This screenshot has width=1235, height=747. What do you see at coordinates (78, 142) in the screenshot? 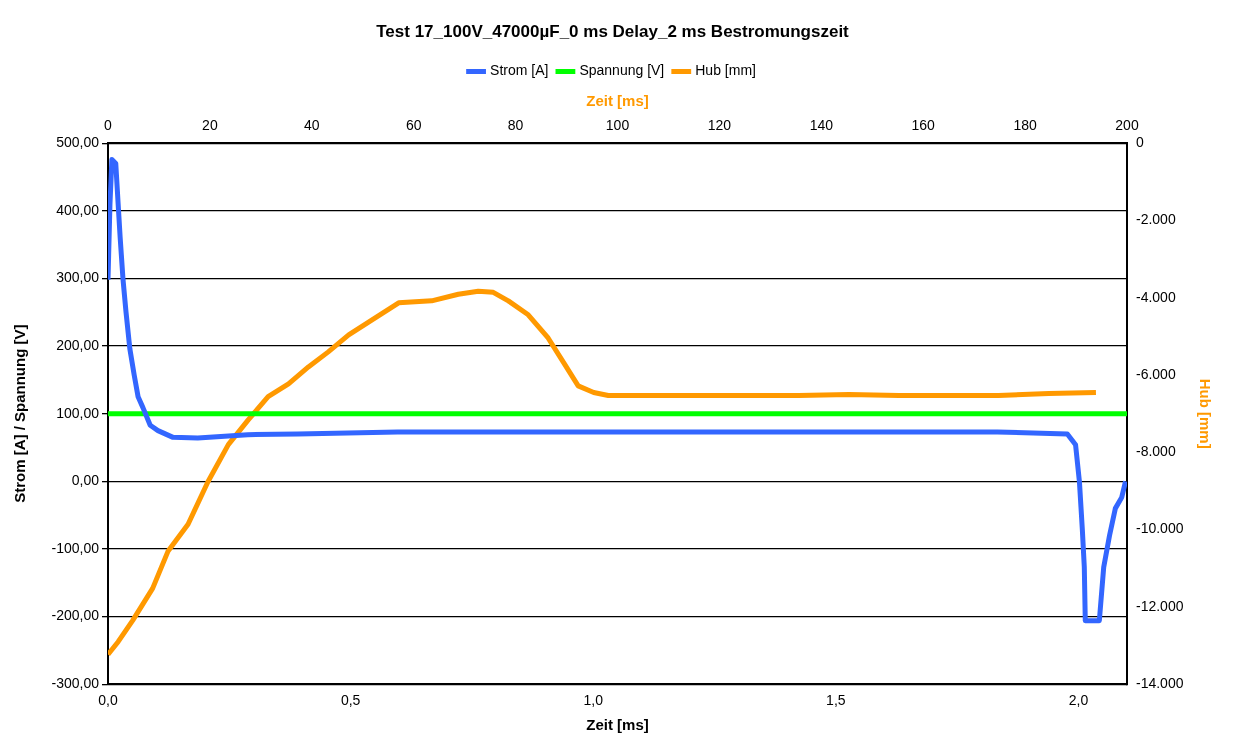
I see `y-tick-label: 500,00` at bounding box center [78, 142].